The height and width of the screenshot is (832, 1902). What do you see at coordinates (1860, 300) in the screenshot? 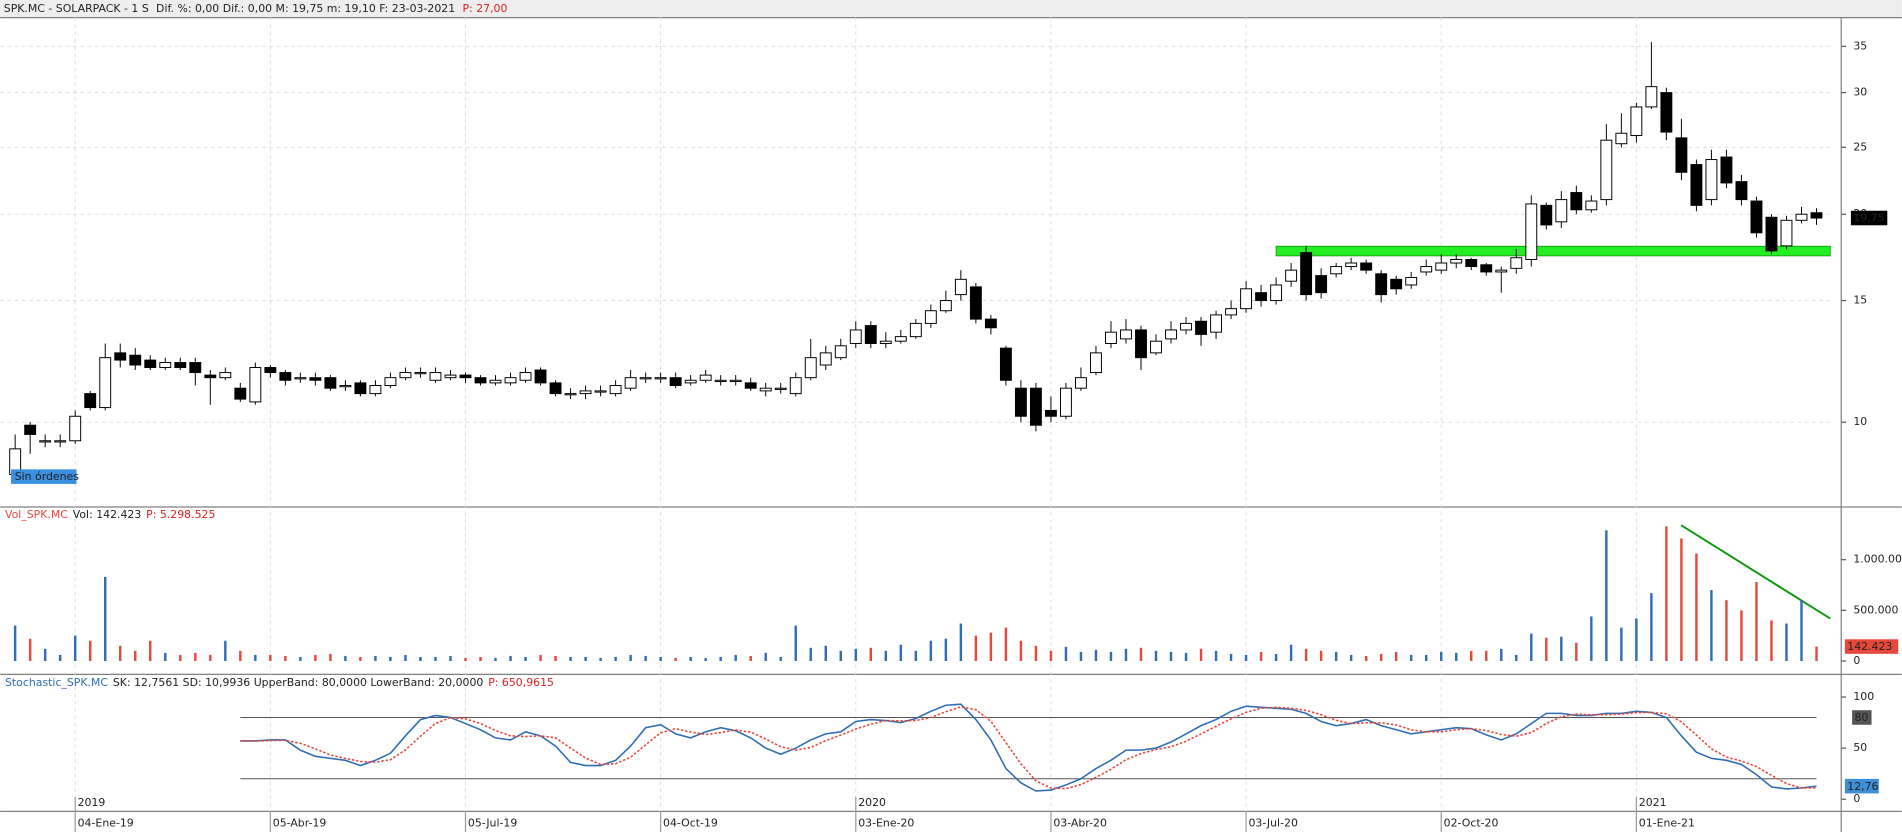
I see `y-tick-label: 15` at bounding box center [1860, 300].